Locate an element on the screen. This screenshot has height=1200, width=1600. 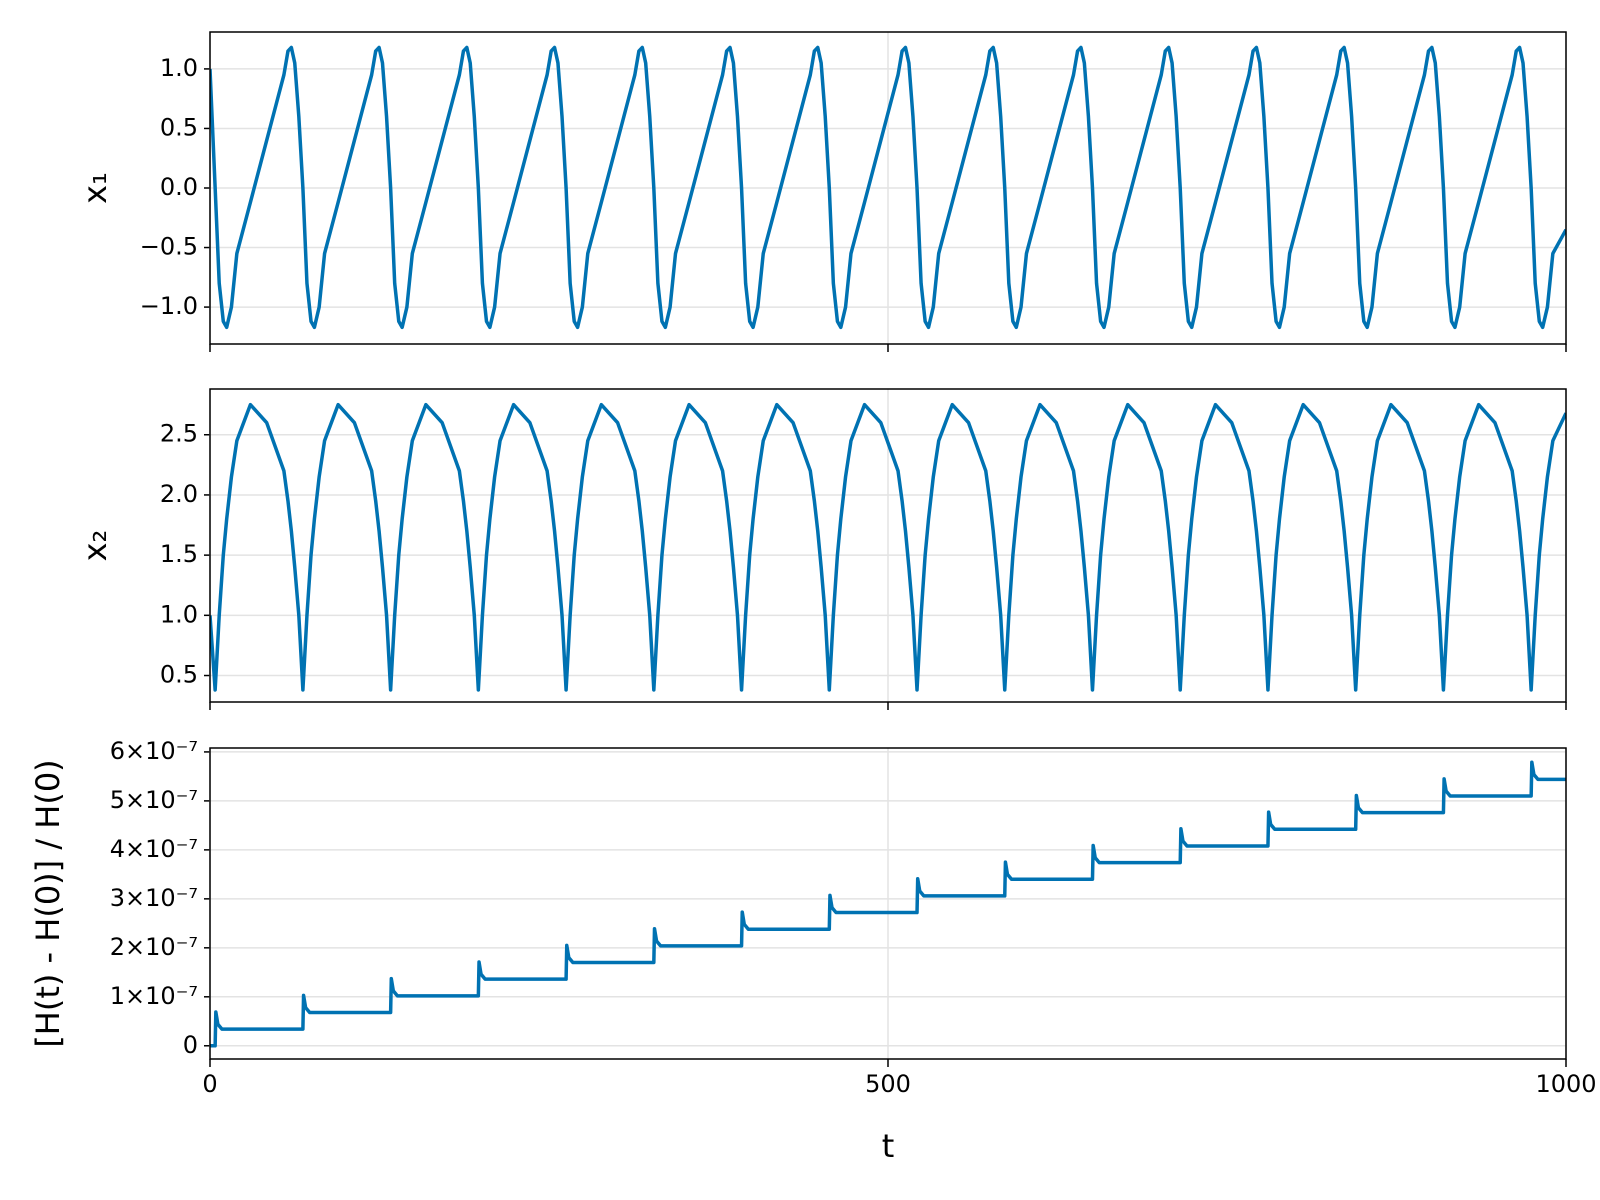
y-tick-label: −1.0 is located at coordinates (169, 306).